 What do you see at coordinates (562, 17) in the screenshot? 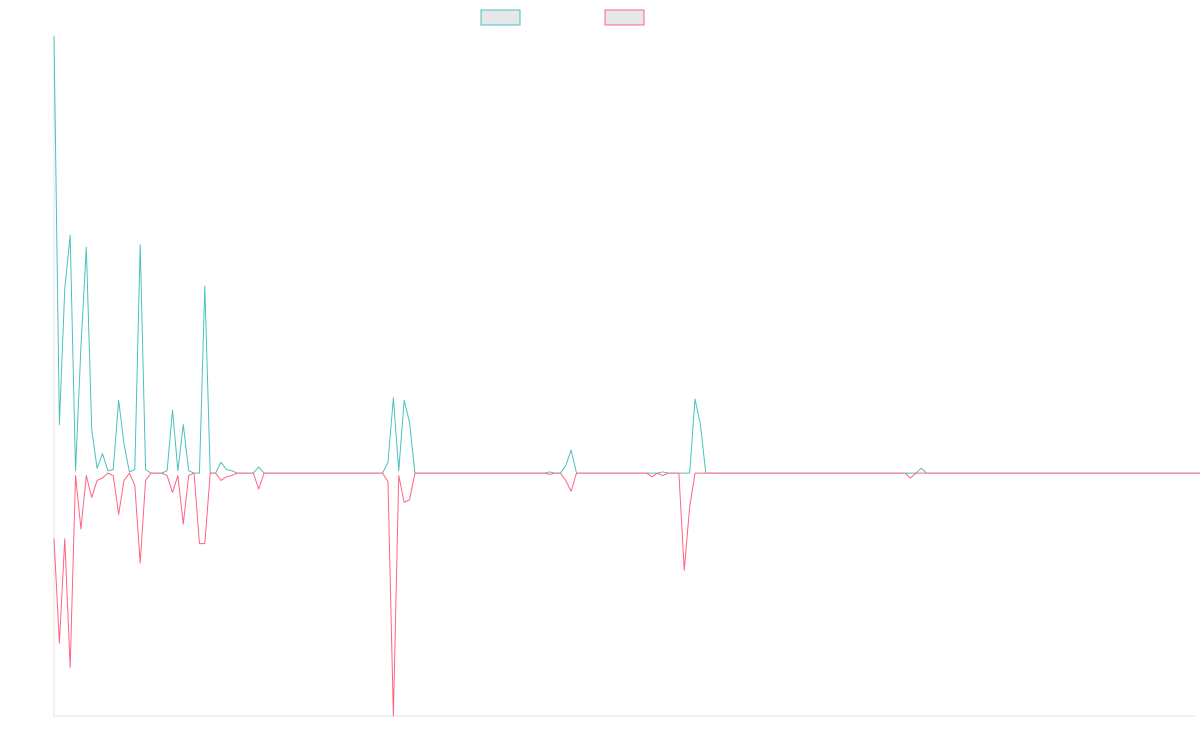
I see `legend` at bounding box center [562, 17].